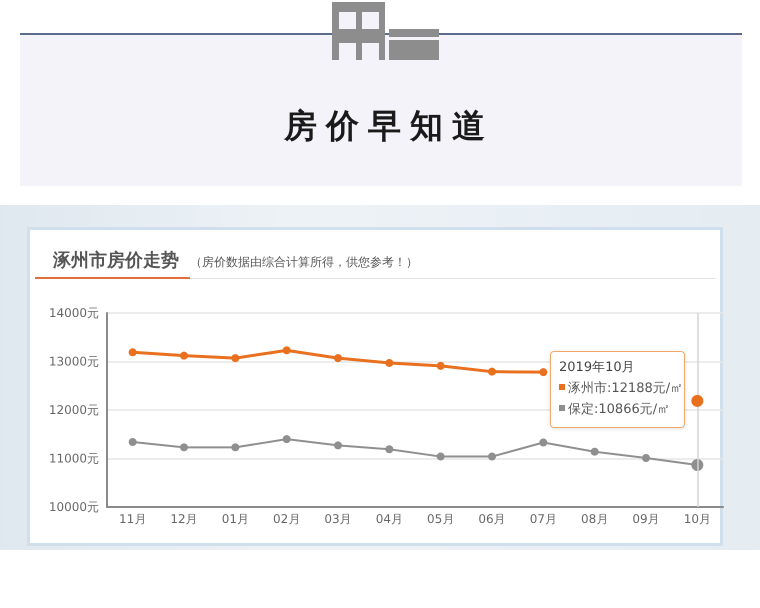 The height and width of the screenshot is (608, 760). What do you see at coordinates (235, 519) in the screenshot?
I see `x-tick-label: 01月` at bounding box center [235, 519].